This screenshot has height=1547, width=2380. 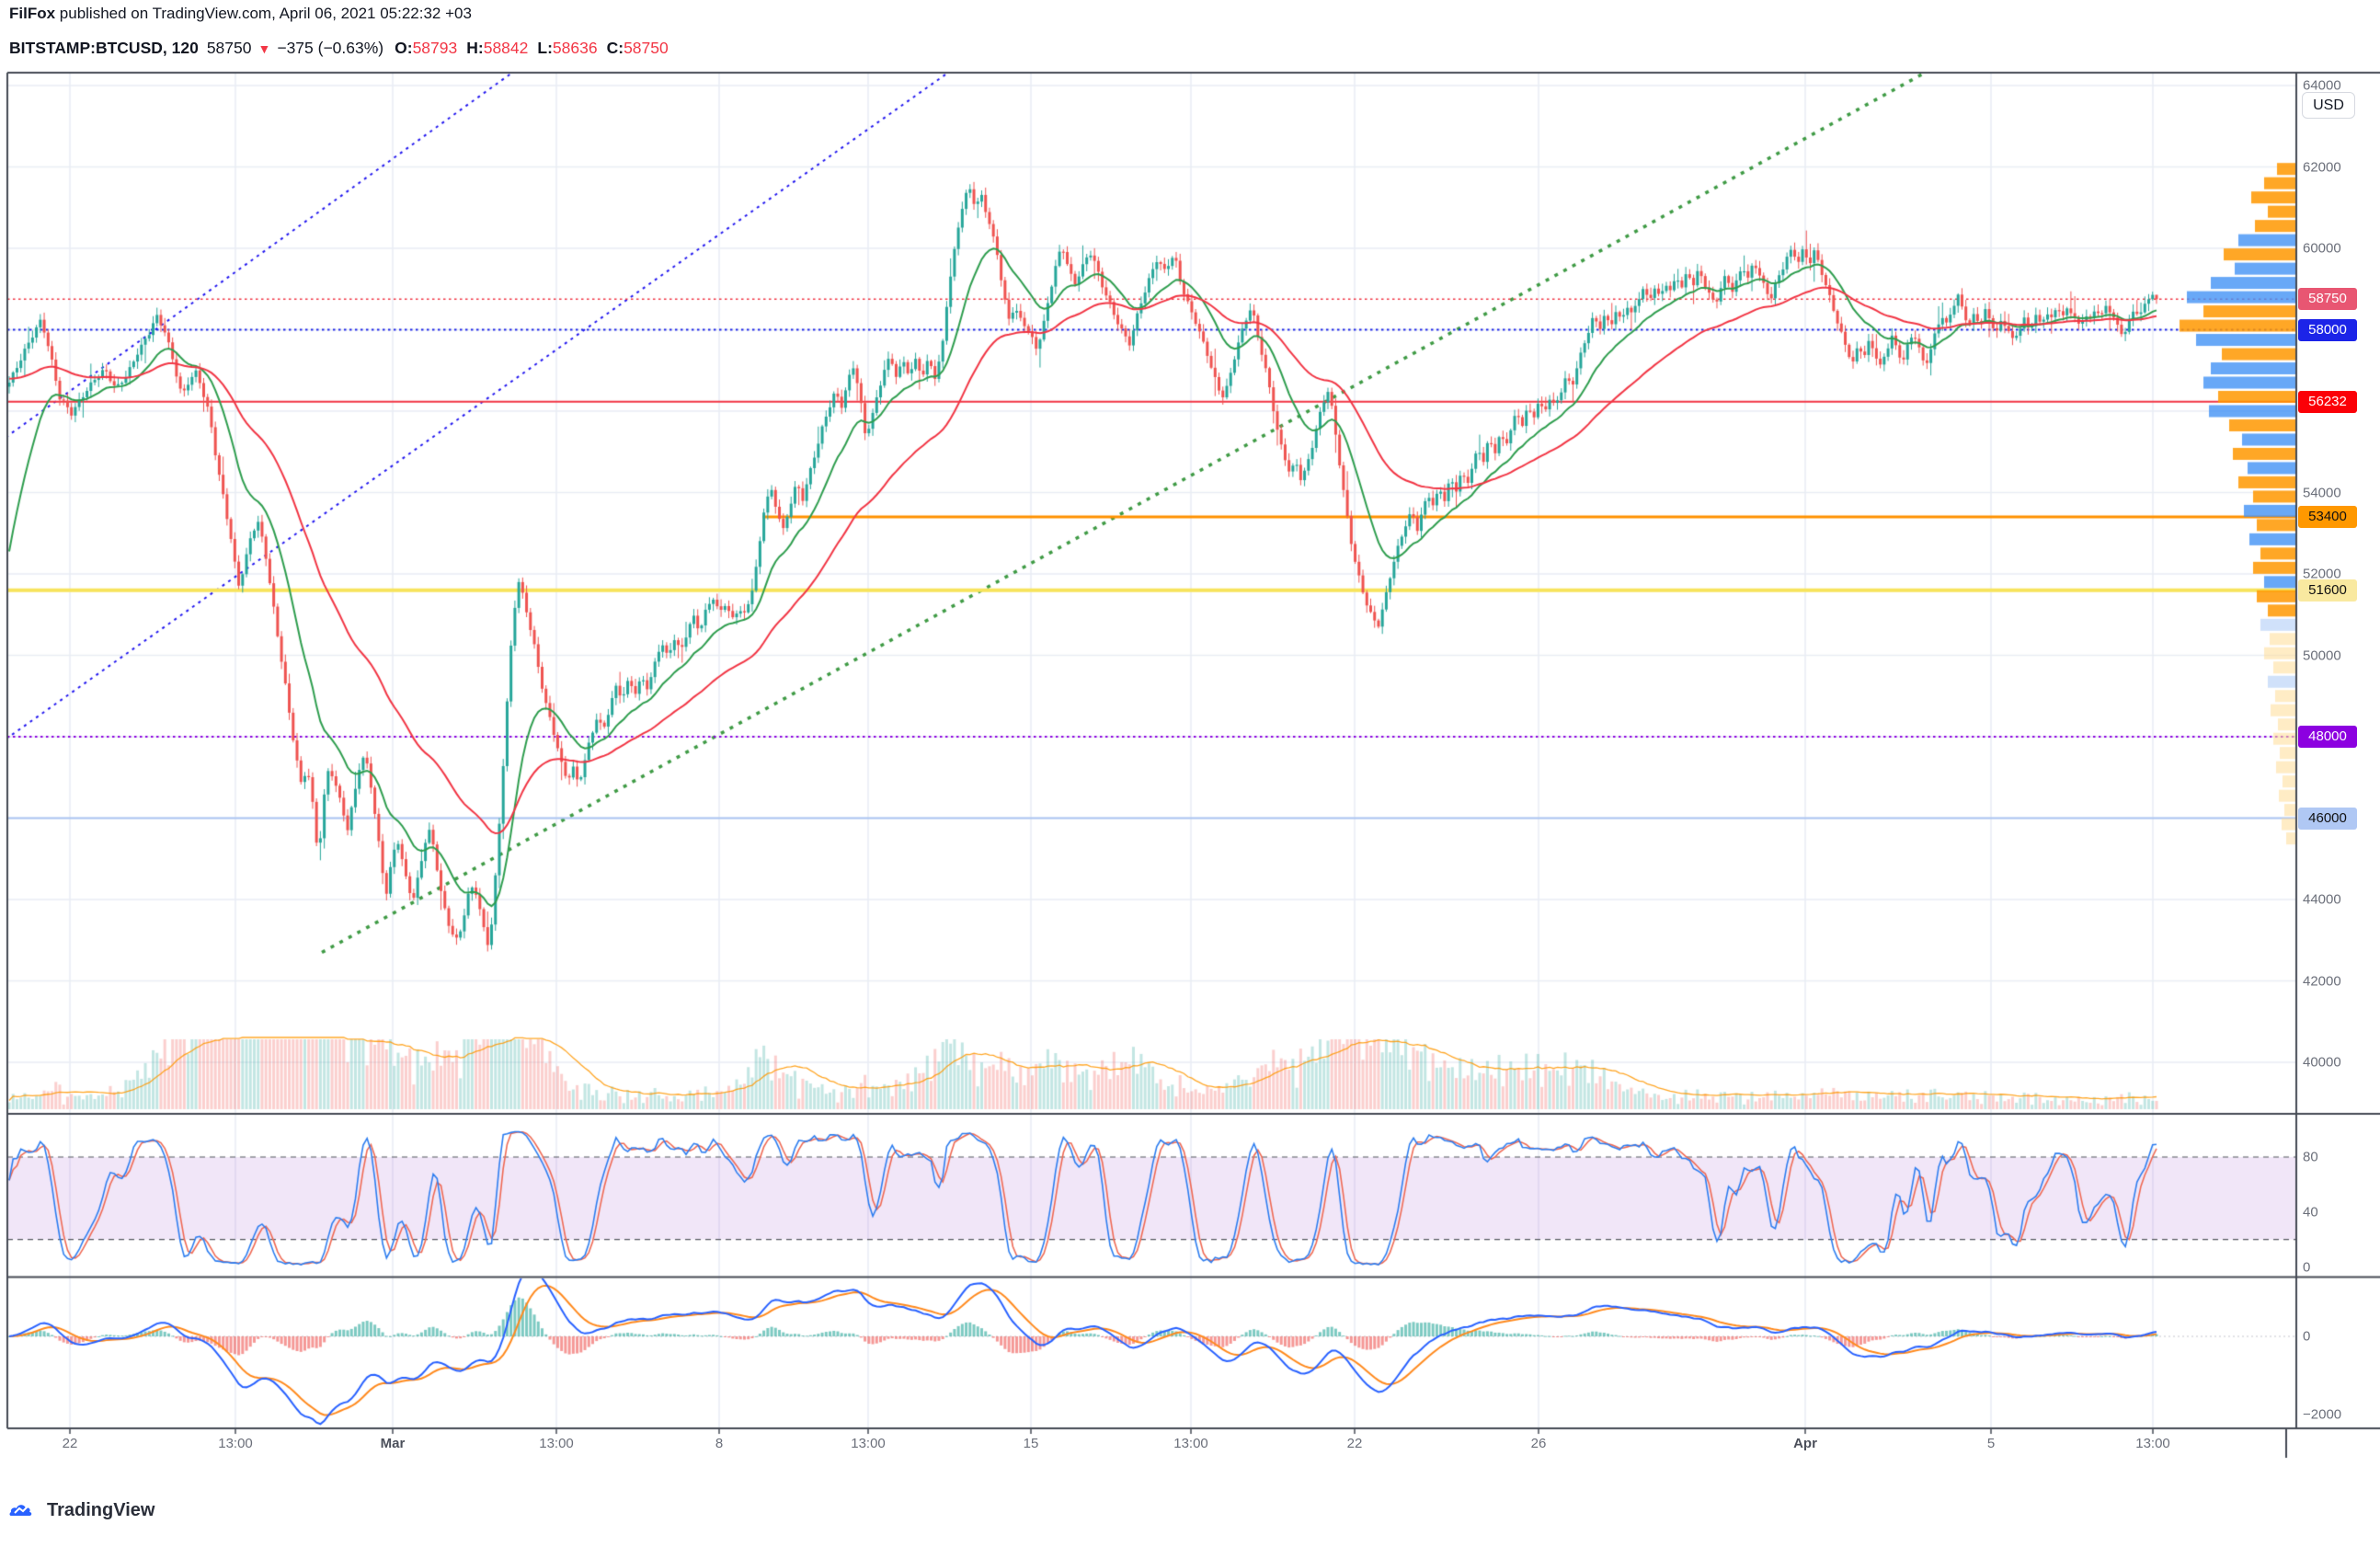 What do you see at coordinates (2322, 981) in the screenshot?
I see `price-tick-42000: 42000` at bounding box center [2322, 981].